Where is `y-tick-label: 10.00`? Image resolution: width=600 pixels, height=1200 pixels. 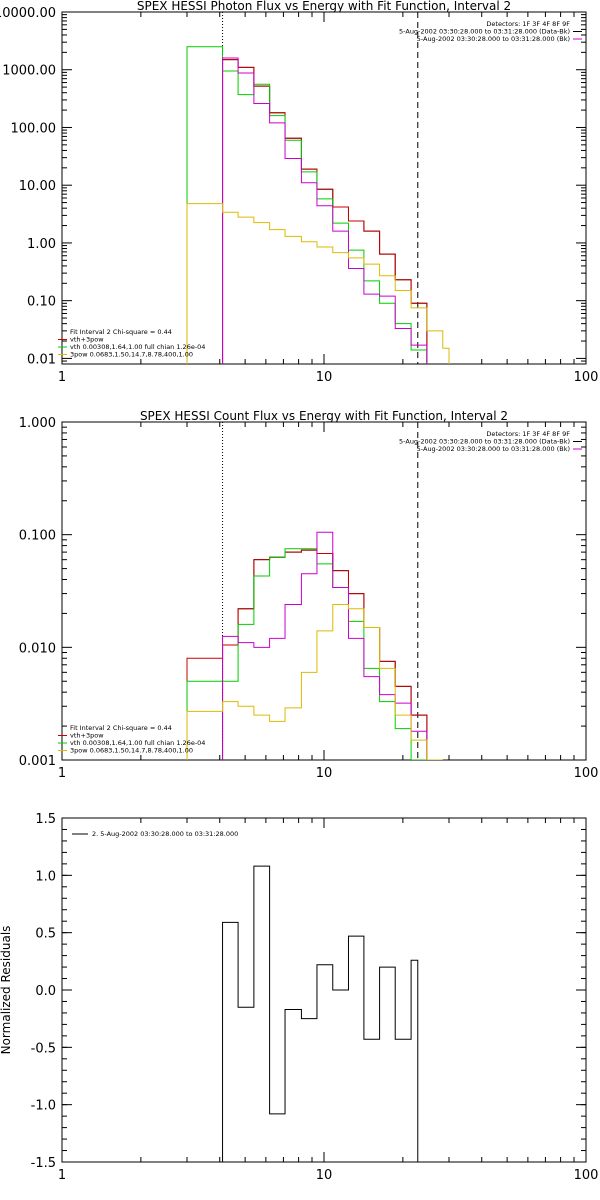
y-tick-label: 10.00 is located at coordinates (37, 186).